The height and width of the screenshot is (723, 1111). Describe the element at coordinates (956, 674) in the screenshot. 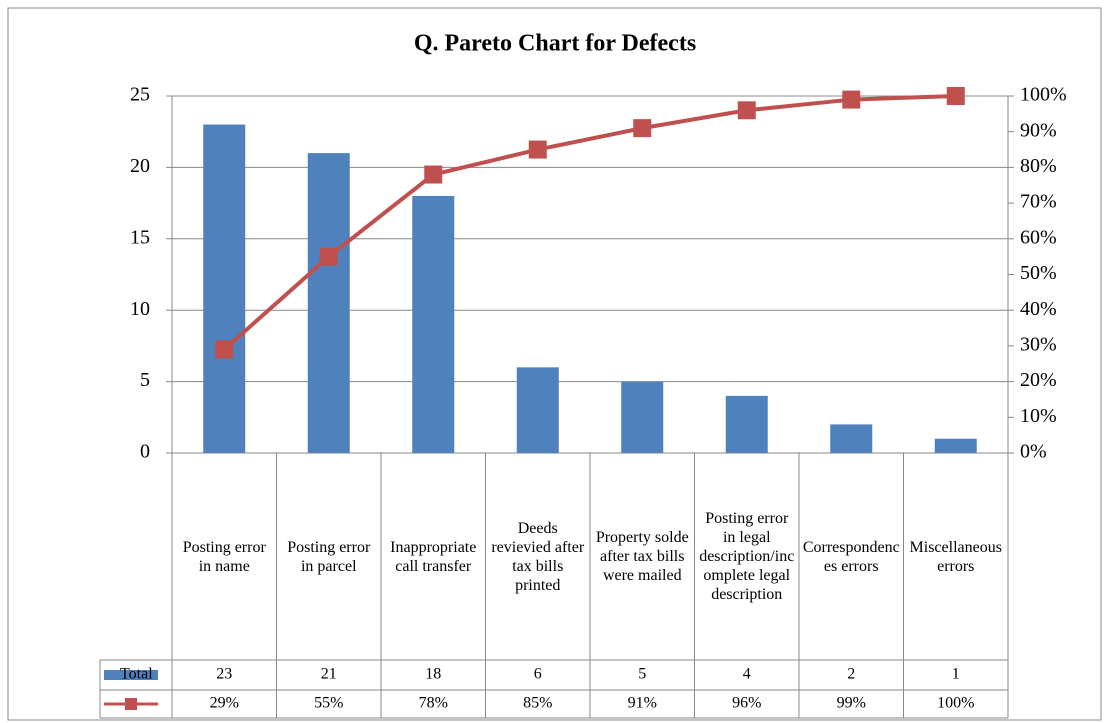

I see `table-value: 1` at that location.